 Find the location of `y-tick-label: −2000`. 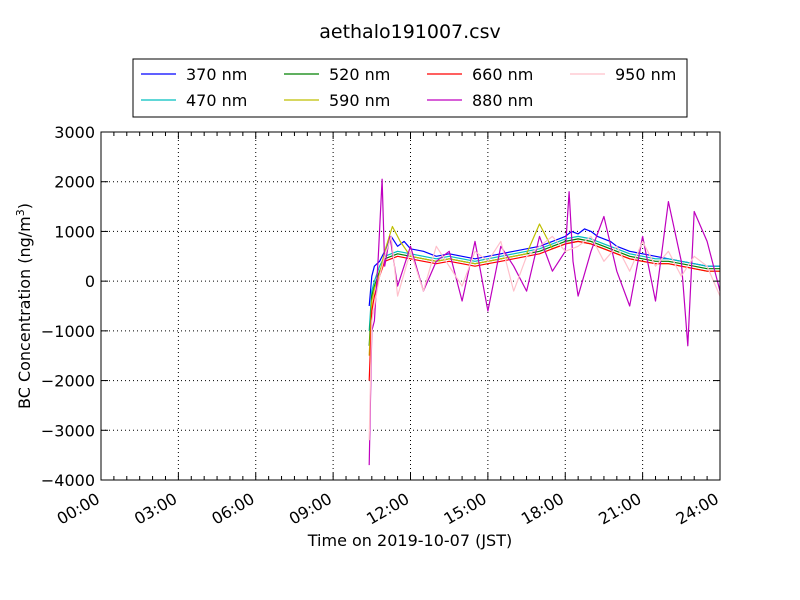

y-tick-label: −2000 is located at coordinates (68, 381).